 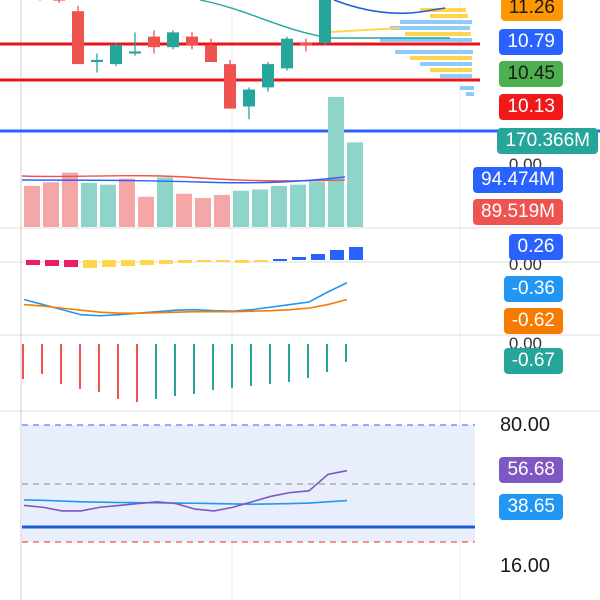 I want to click on dea-tag: -0.62, so click(x=533, y=321).